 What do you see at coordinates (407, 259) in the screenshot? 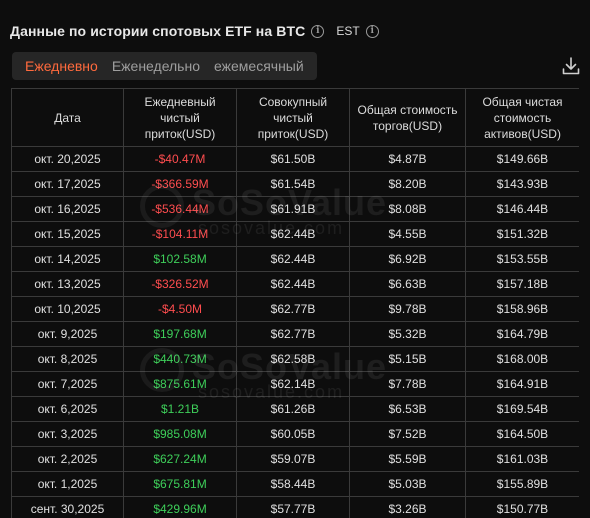
I see `total-value-traded-cell: $6.92B` at bounding box center [407, 259].